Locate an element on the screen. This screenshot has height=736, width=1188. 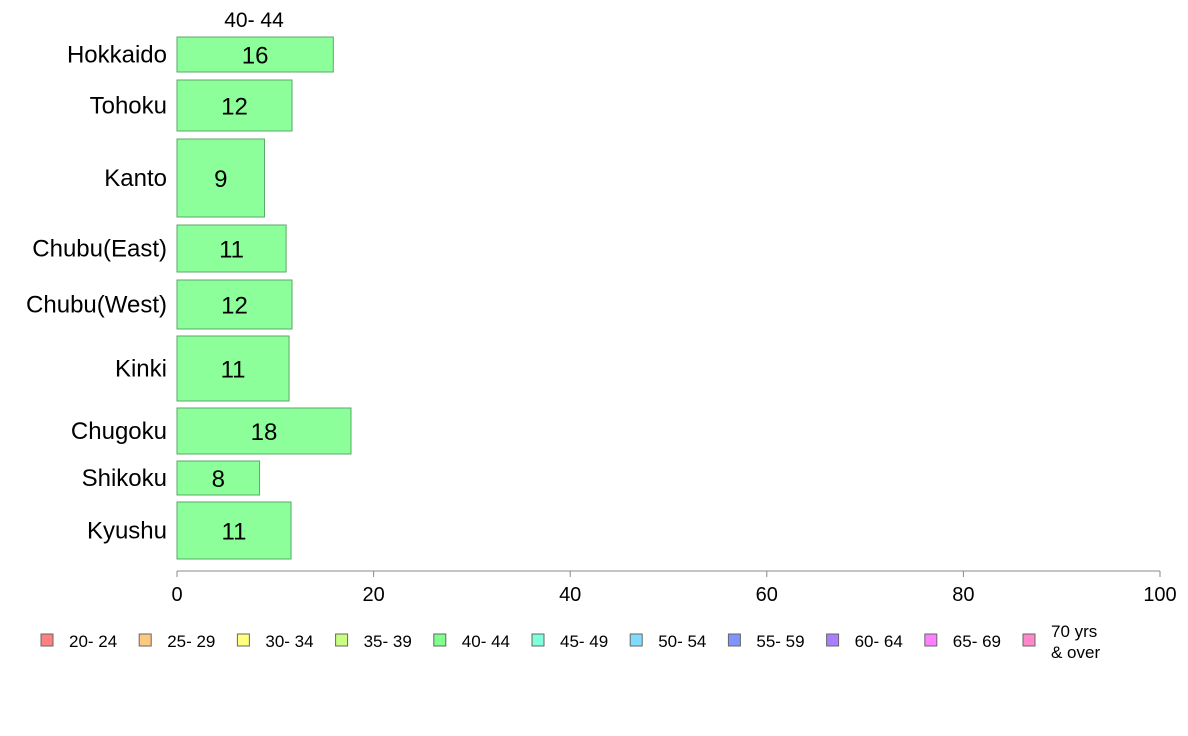
legend-label: 60- 64 is located at coordinates (879, 641).